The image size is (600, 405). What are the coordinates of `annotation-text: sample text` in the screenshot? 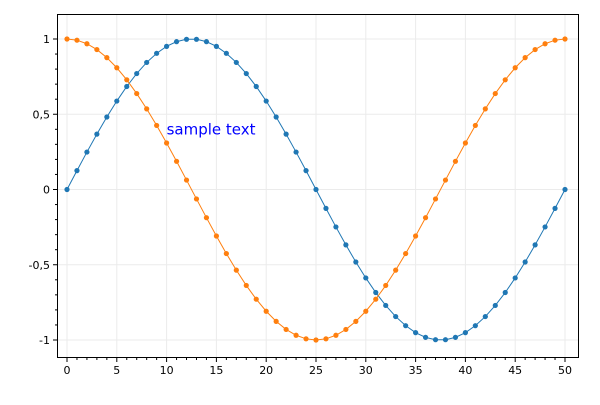 It's located at (211, 129).